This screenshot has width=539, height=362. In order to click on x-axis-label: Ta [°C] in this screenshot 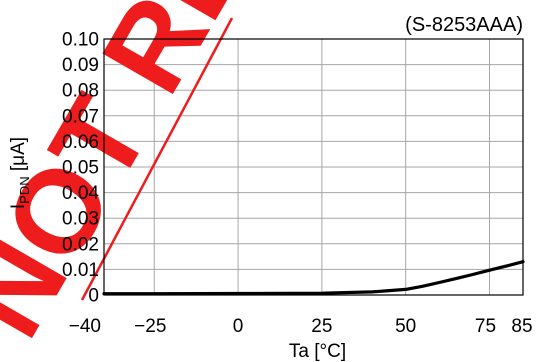, I will do `click(317, 351)`.